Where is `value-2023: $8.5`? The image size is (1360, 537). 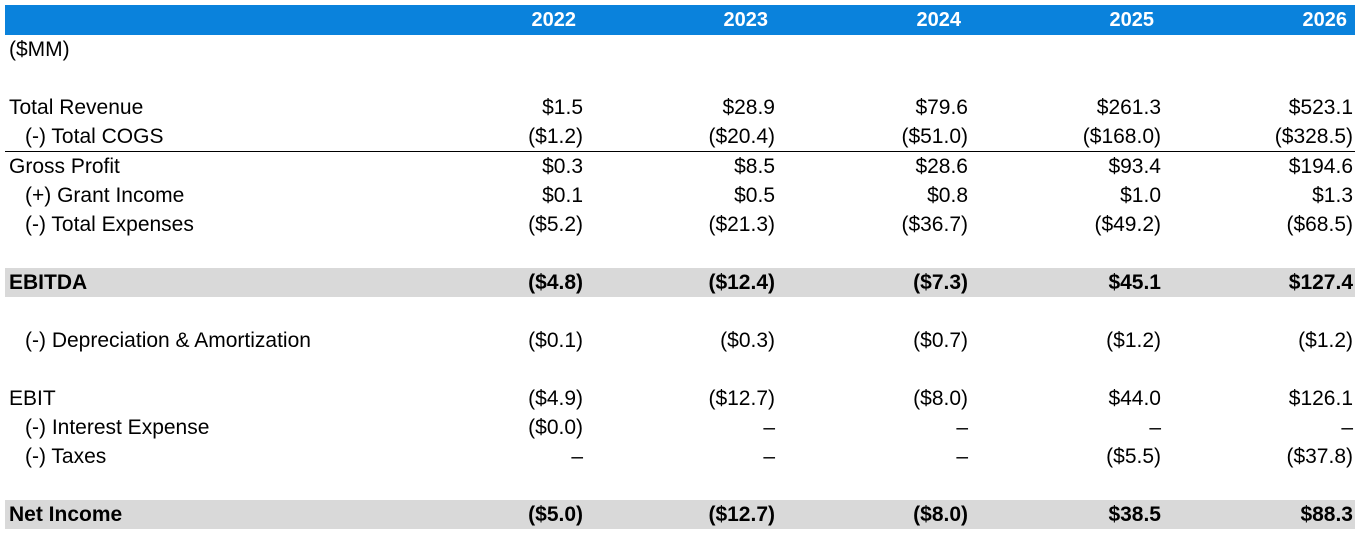
value-2023: $8.5 is located at coordinates (754, 166).